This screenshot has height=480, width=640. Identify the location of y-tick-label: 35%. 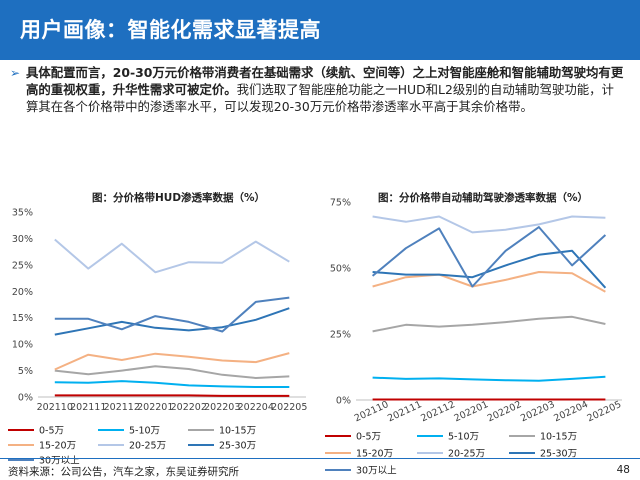
(22, 213).